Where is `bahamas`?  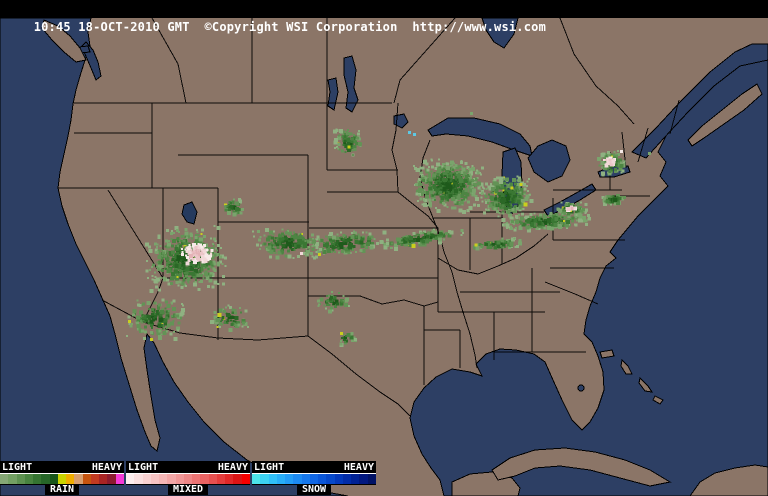 bahamas is located at coordinates (631, 377).